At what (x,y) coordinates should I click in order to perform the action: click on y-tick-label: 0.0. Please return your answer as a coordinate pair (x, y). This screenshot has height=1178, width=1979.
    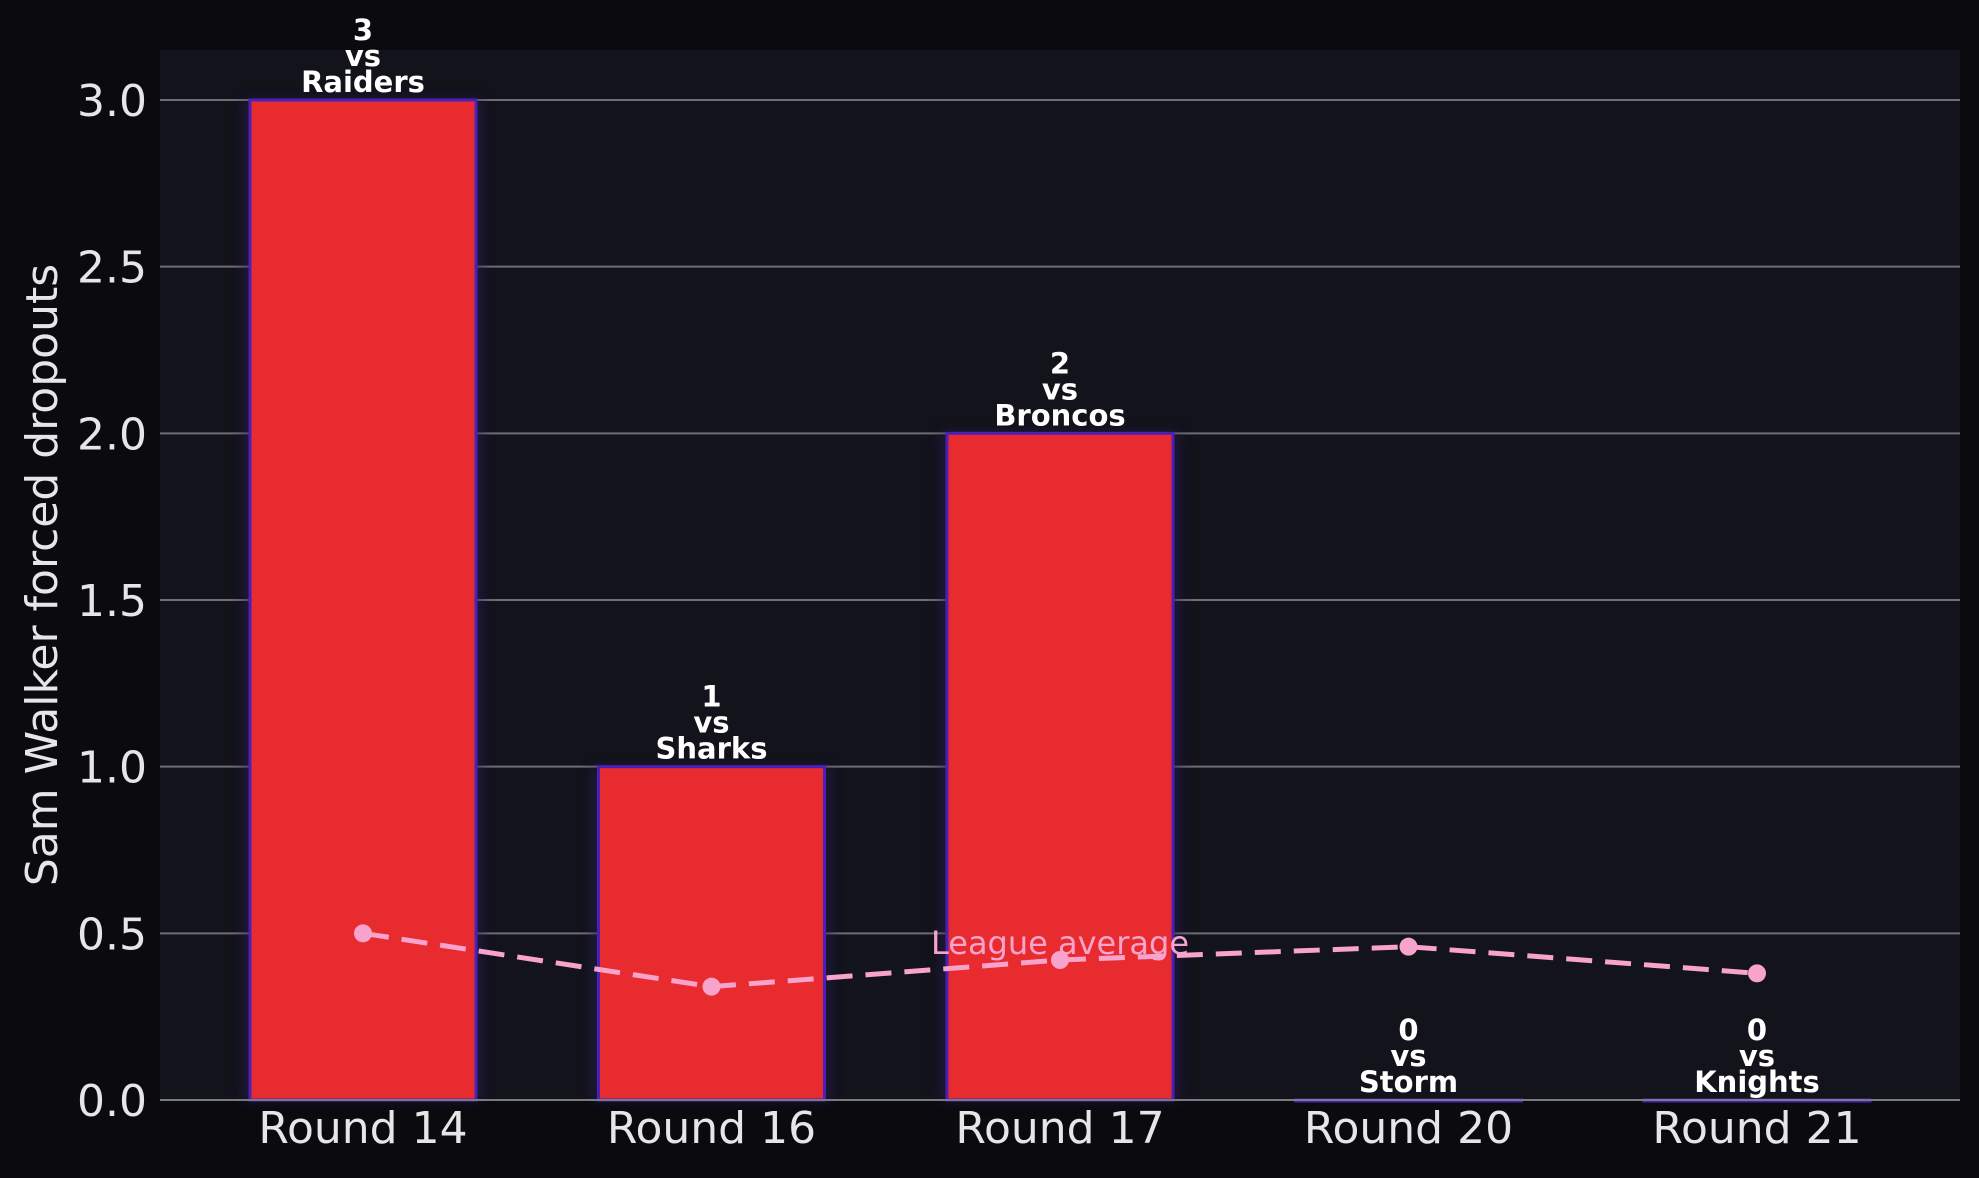
    Looking at the image, I should click on (112, 1101).